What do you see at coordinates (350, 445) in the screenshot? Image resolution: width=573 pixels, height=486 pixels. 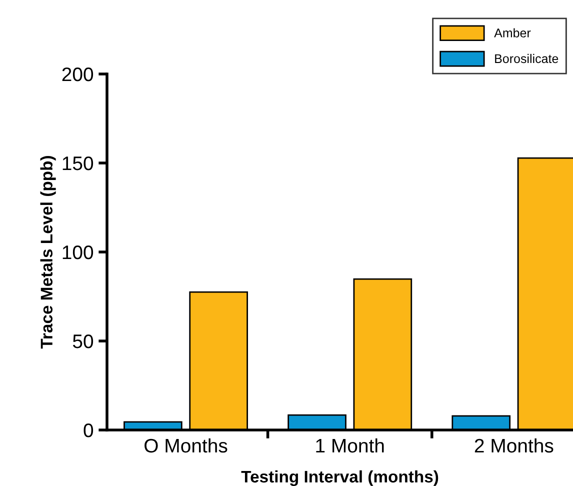 I see `x-tick-label: 1 Month` at bounding box center [350, 445].